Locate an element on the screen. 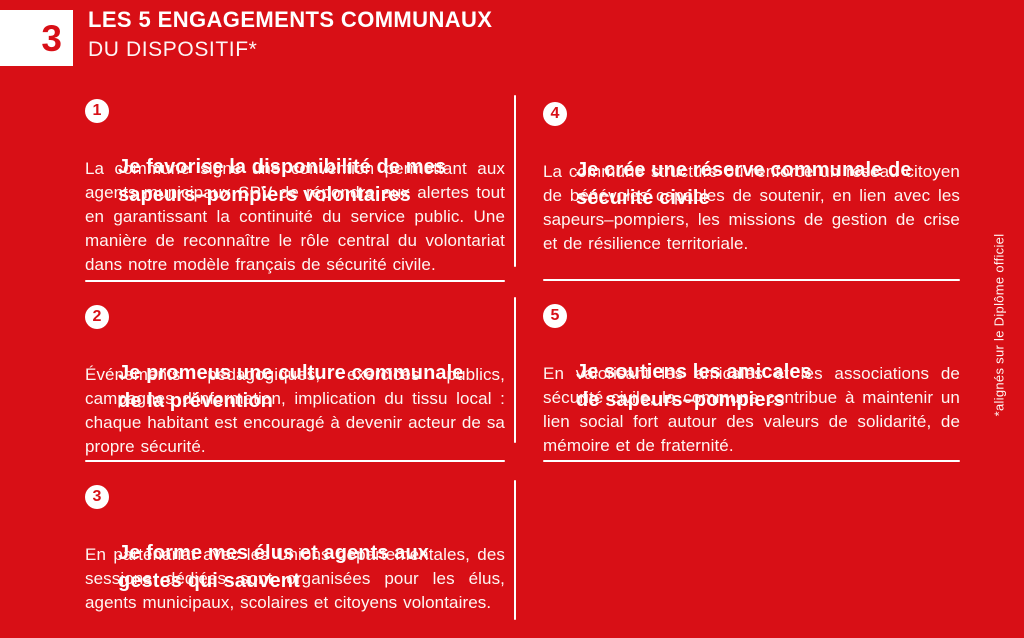  item-1-number: 1 is located at coordinates (97, 110).